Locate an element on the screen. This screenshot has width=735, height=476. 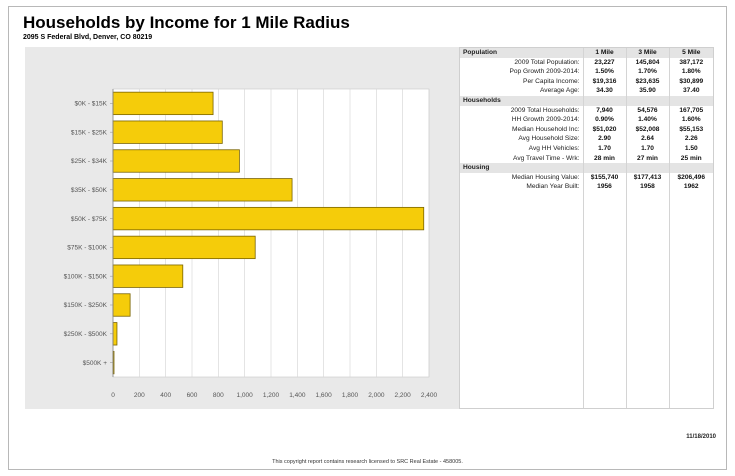
row-value: 145,804 is located at coordinates (647, 62).